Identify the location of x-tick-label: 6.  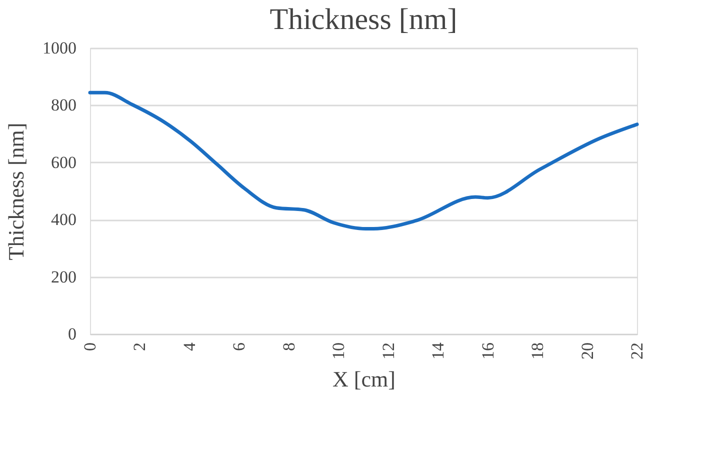
(239, 346).